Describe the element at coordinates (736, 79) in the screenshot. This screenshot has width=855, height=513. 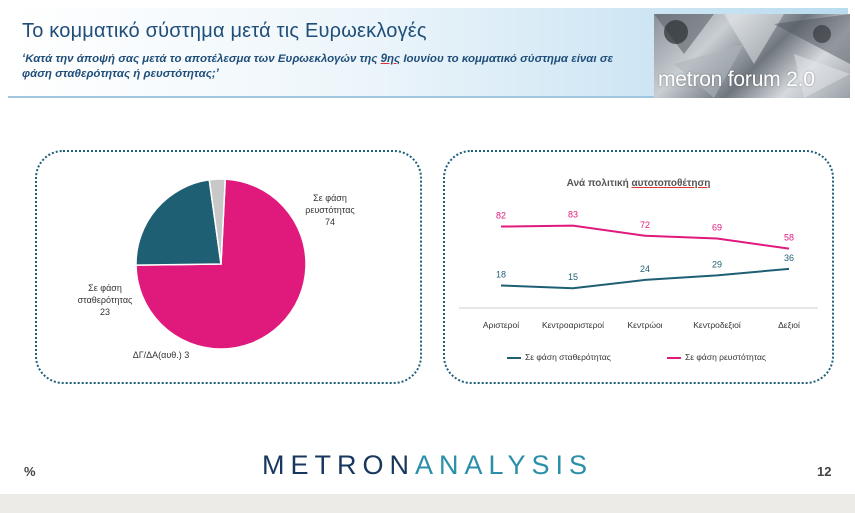
I see `brand-text: metron forum 2.0` at that location.